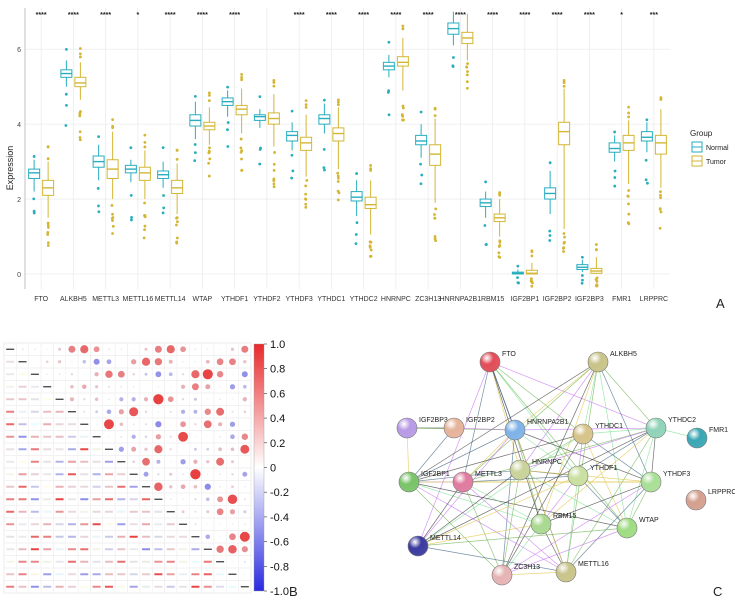 This screenshot has width=735, height=599. I want to click on node-label: METTL14, so click(445, 538).